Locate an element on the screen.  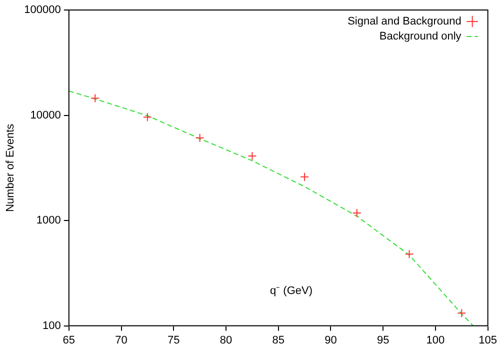
x-tick-label: 105 is located at coordinates (488, 340).